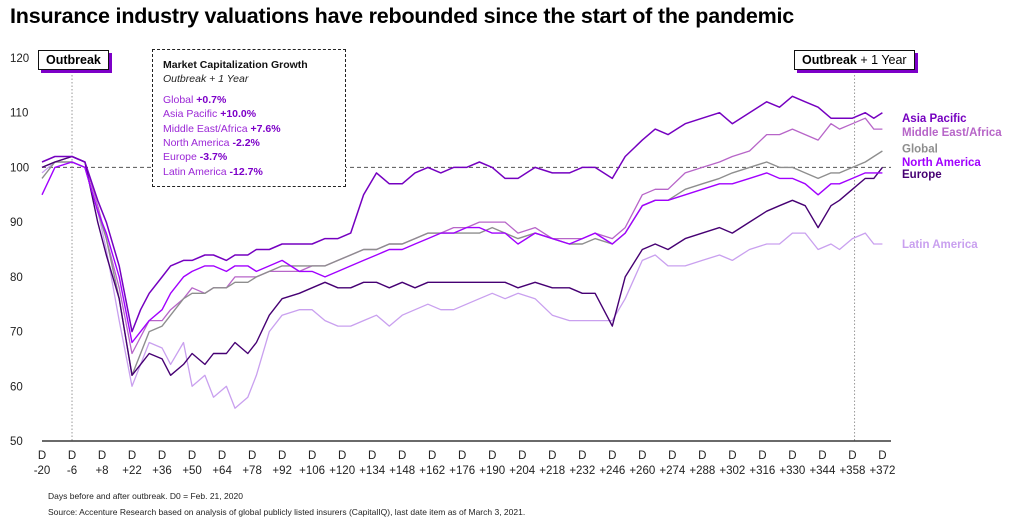 The image size is (1024, 526). Describe the element at coordinates (19, 114) in the screenshot. I see `y-tick-label: 110` at that location.